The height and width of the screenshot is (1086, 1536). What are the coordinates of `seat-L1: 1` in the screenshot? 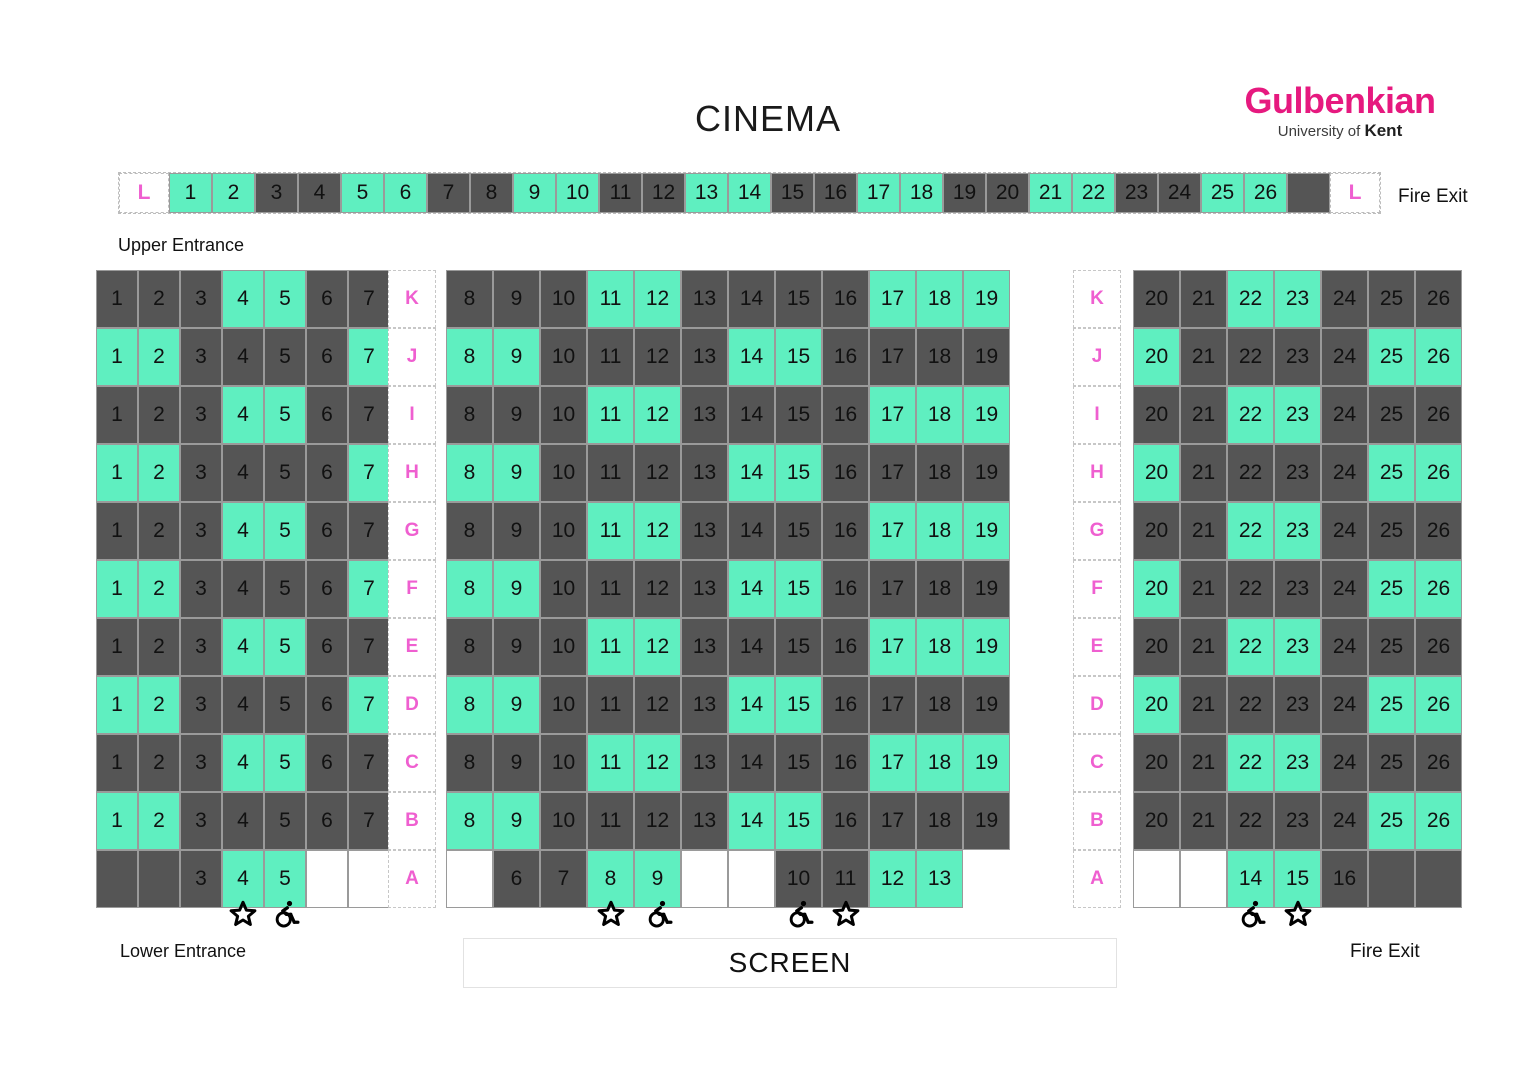 It's located at (190, 193).